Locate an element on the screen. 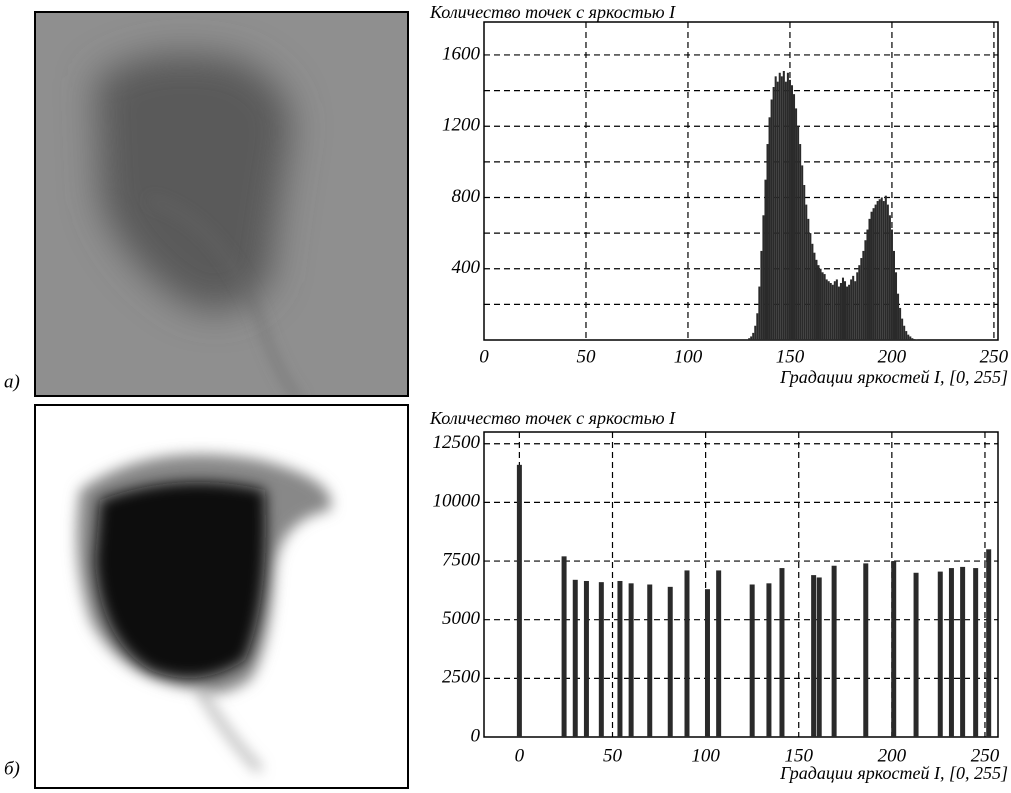 This screenshot has height=793, width=1011. x-tick-label: 100 is located at coordinates (688, 356).